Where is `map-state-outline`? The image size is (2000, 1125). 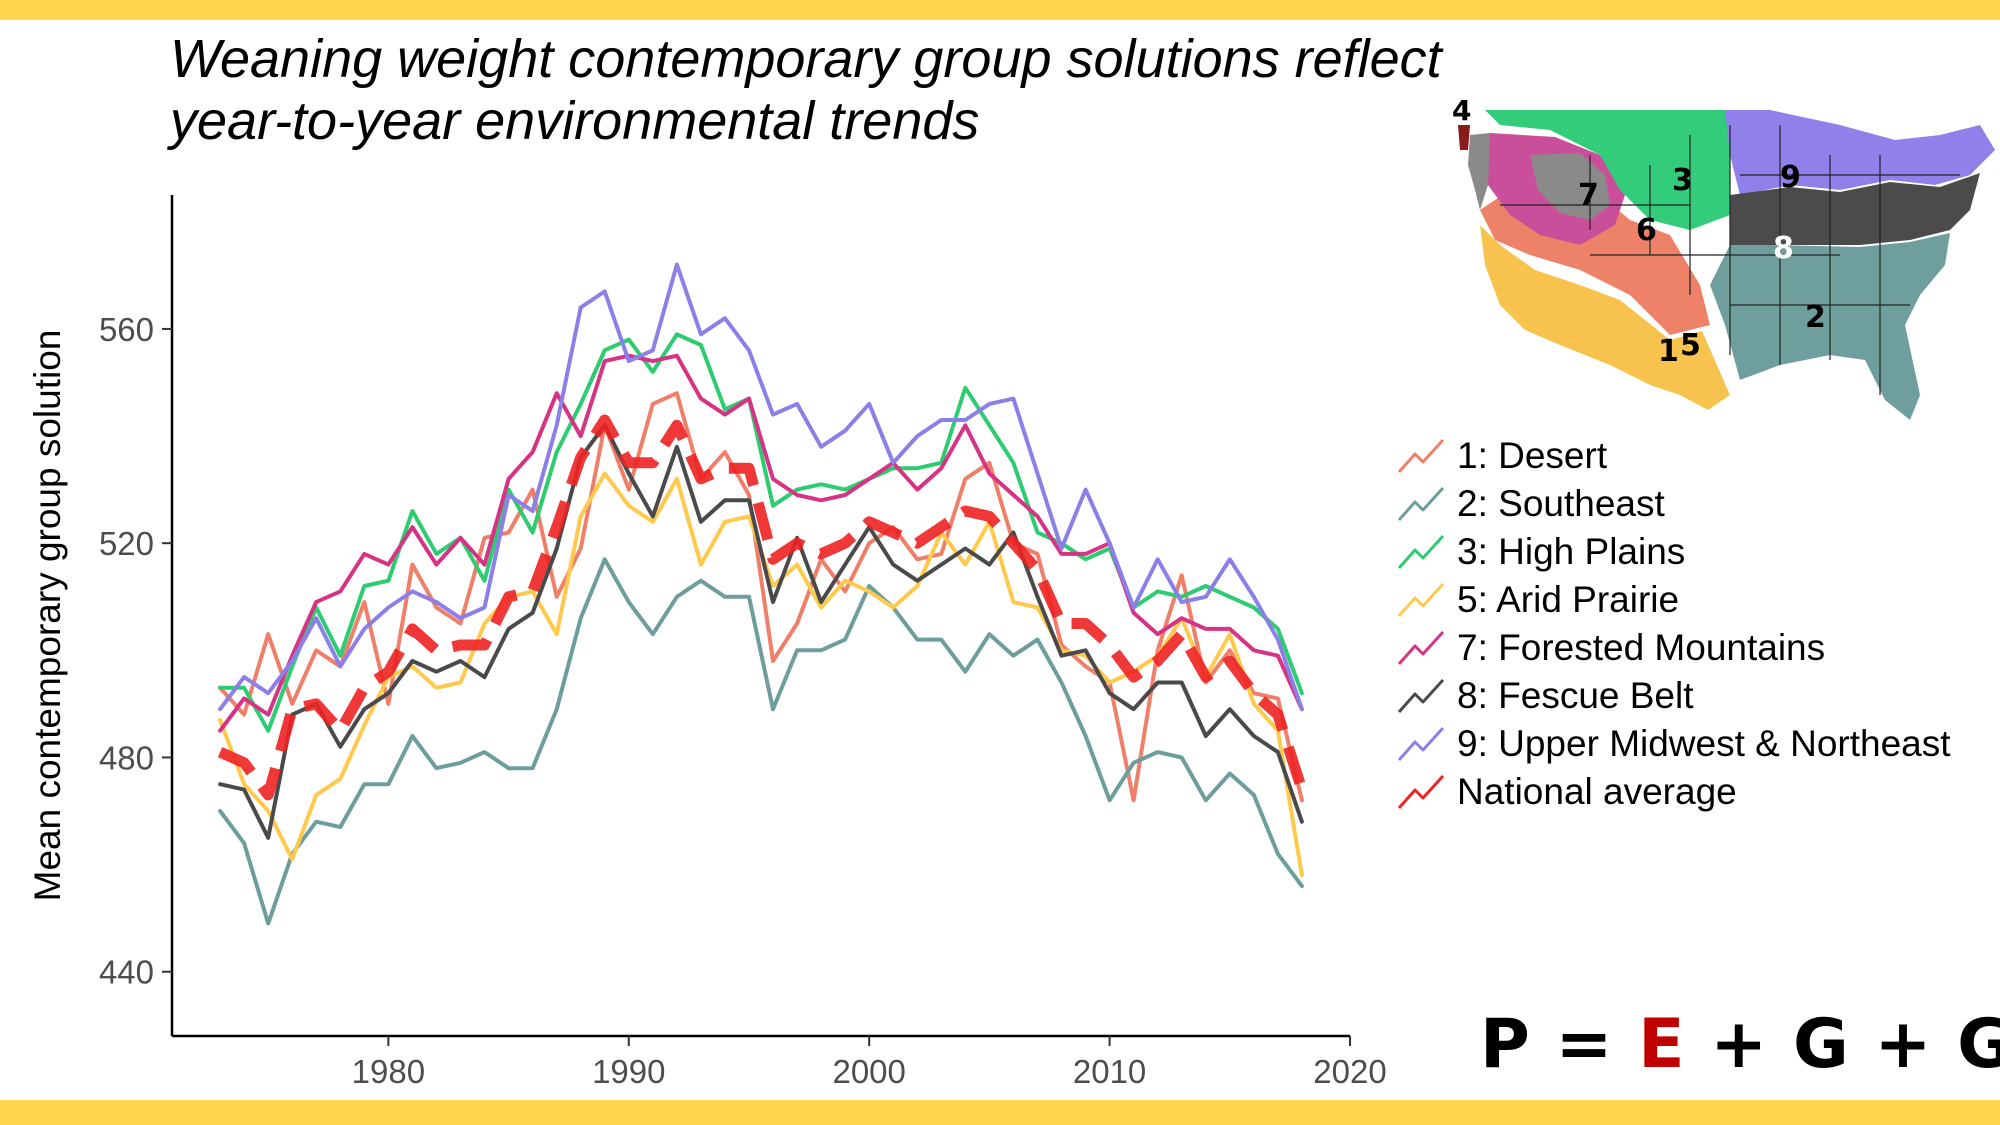 map-state-outline is located at coordinates (1730, 260).